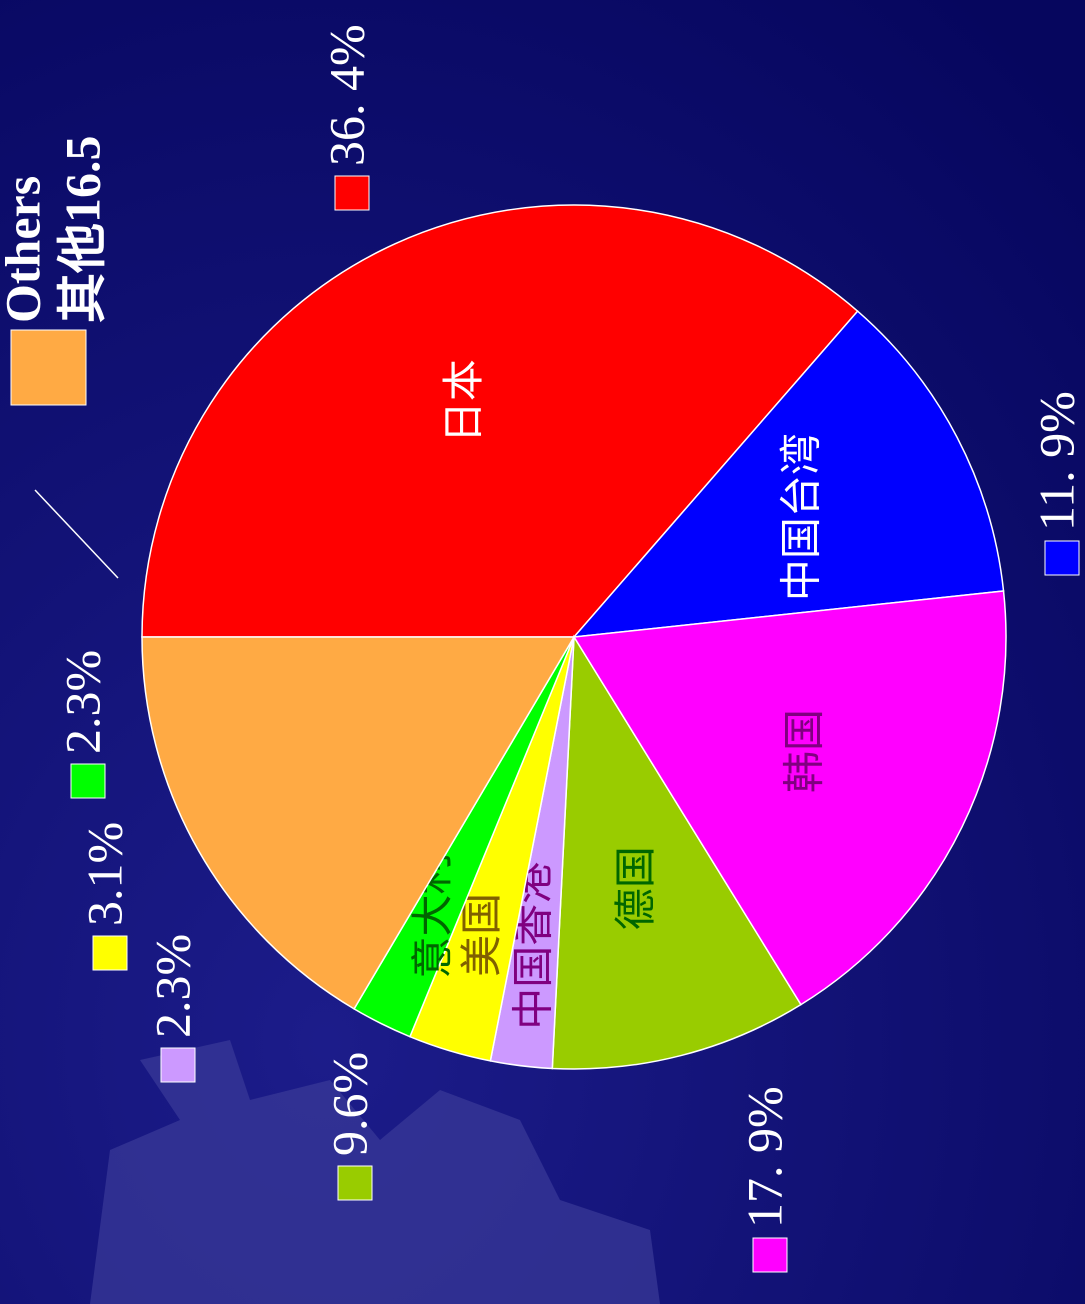 The height and width of the screenshot is (1304, 1085). What do you see at coordinates (1056, 461) in the screenshot?
I see `value-label: 11. 9%` at bounding box center [1056, 461].